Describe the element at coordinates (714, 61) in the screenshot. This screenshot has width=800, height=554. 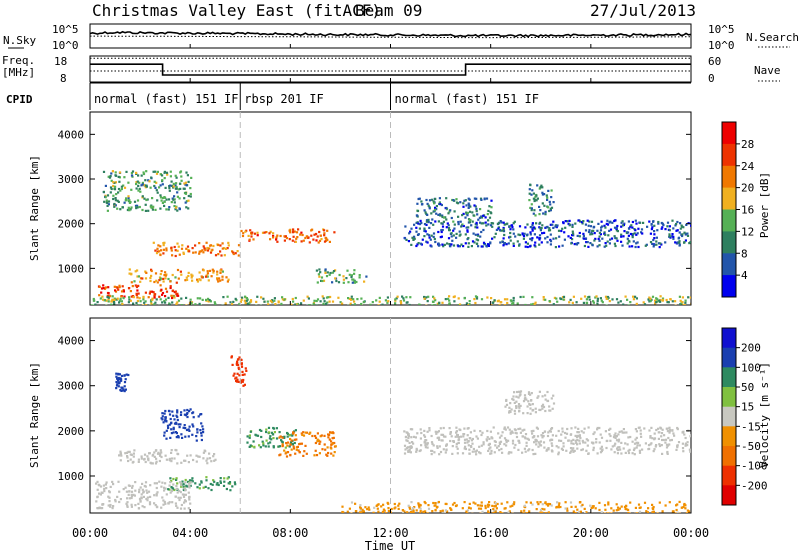
I see `nave-tick-top: 60` at that location.